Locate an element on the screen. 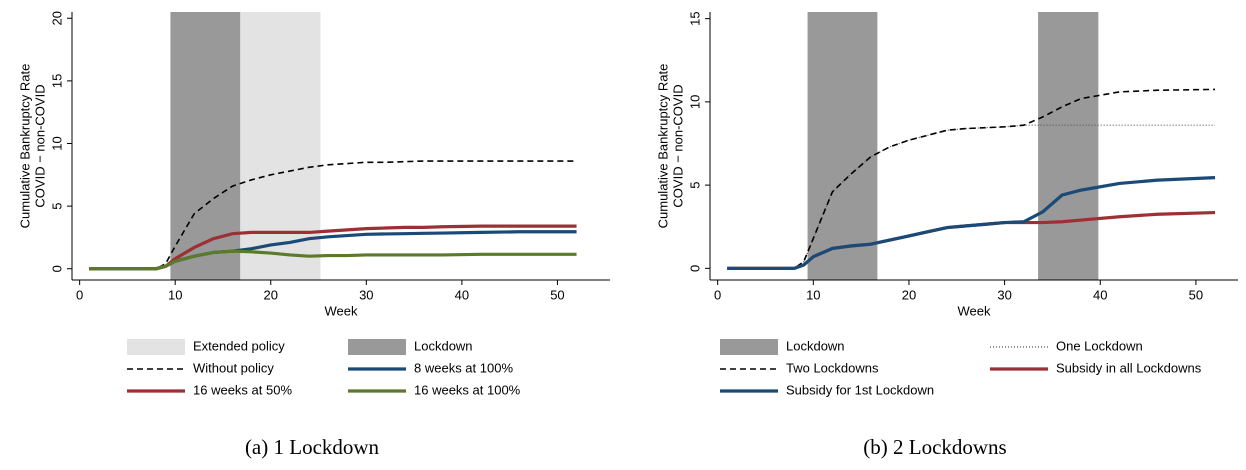  legend-label: Without policy is located at coordinates (233, 367).